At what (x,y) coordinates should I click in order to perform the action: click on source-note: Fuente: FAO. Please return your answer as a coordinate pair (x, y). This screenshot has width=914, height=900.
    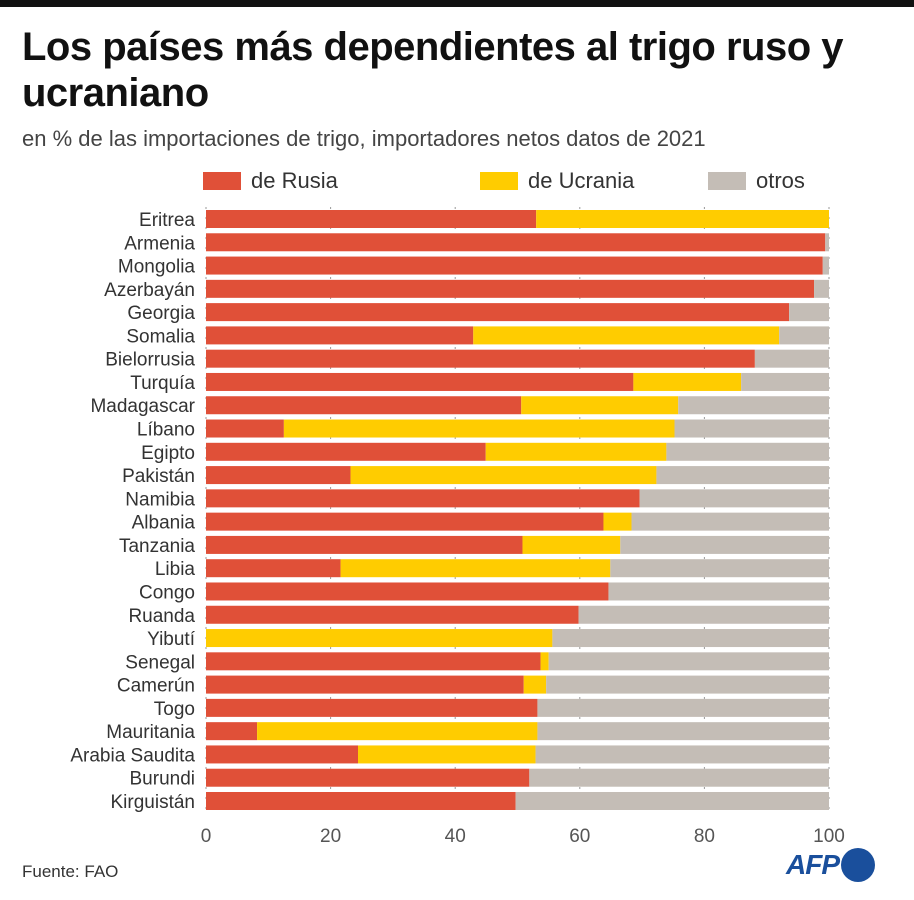
    Looking at the image, I should click on (70, 871).